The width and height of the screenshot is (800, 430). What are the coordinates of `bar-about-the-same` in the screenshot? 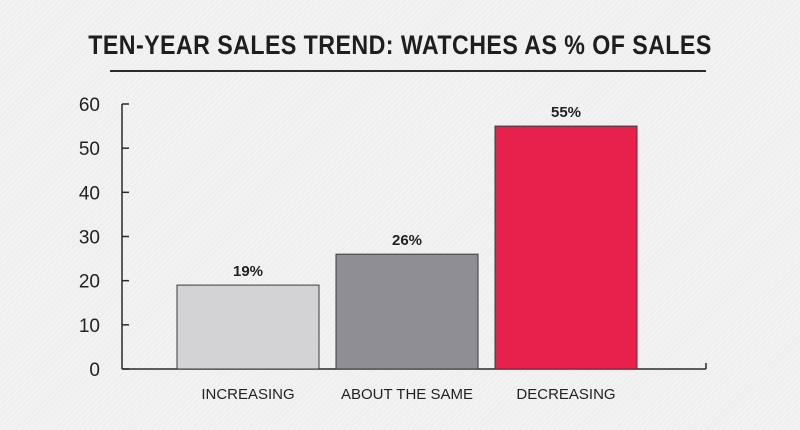 It's located at (407, 311).